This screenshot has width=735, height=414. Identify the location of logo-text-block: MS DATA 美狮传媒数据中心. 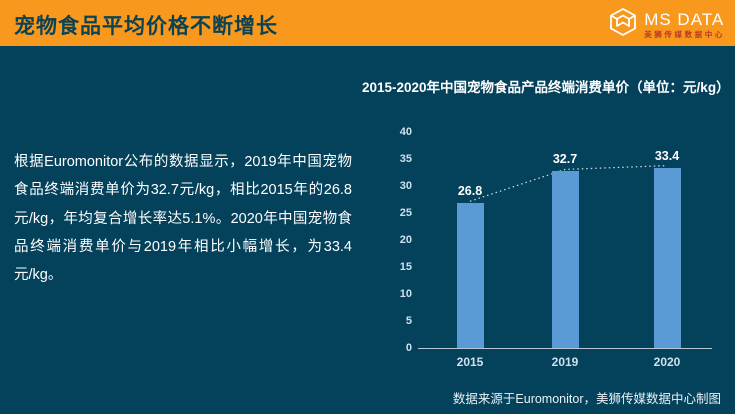
(684, 25).